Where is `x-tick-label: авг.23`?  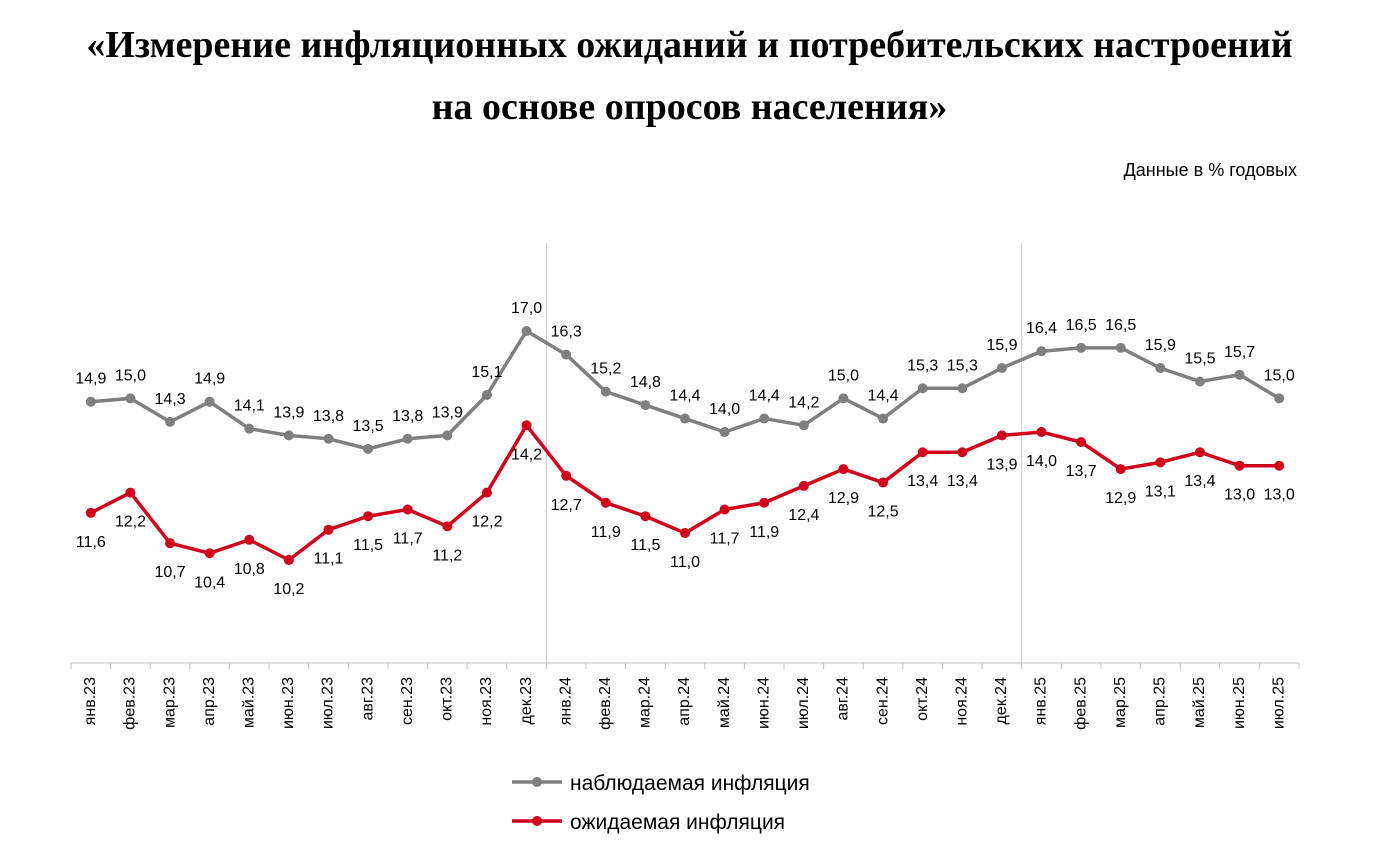
x-tick-label: авг.23 is located at coordinates (367, 699).